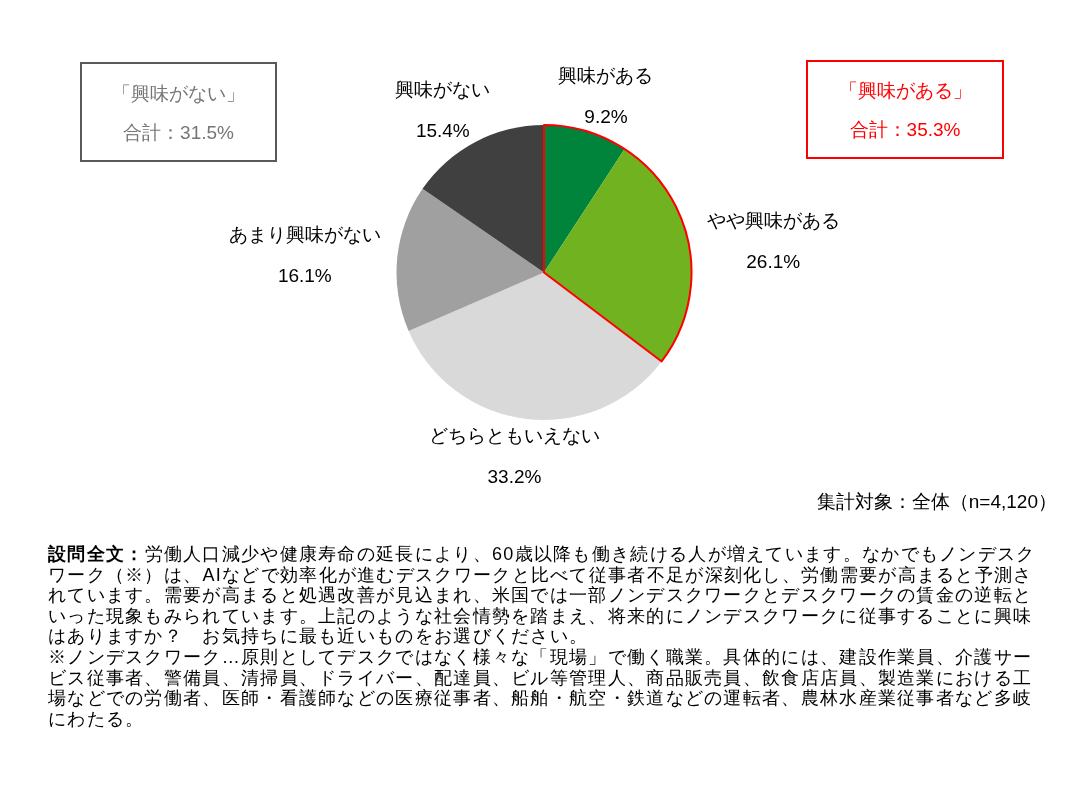 The image size is (1082, 793). What do you see at coordinates (936, 501) in the screenshot?
I see `text: 集計対象：全体（n=4,120）` at bounding box center [936, 501].